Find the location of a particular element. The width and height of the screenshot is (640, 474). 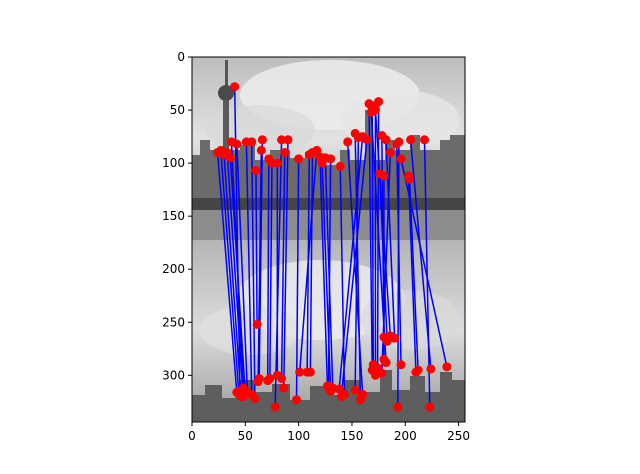

x-tick-label: 250 is located at coordinates (458, 436).